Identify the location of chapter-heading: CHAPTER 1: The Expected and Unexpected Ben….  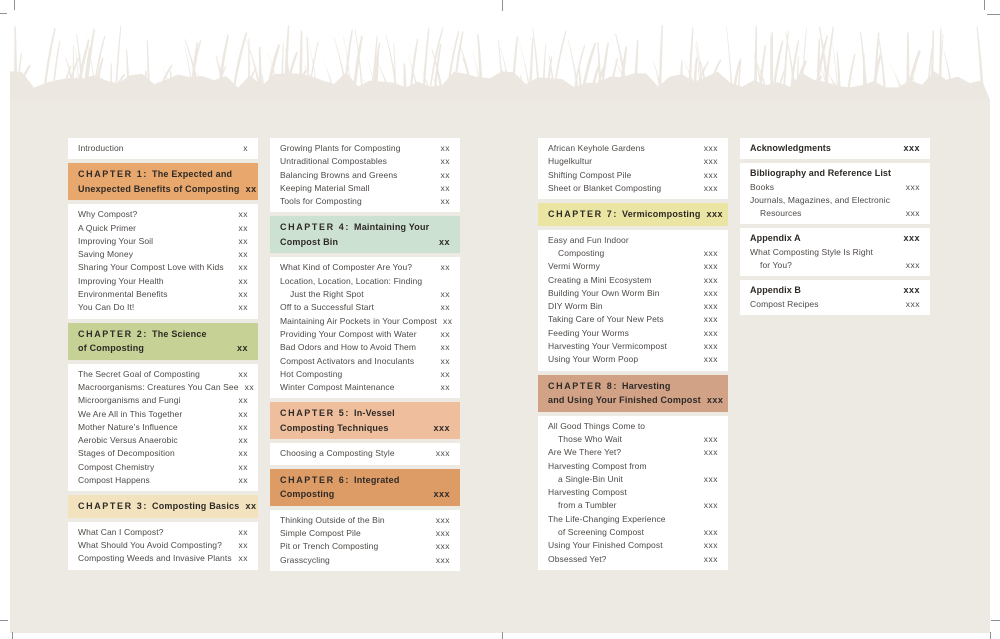
(163, 182).